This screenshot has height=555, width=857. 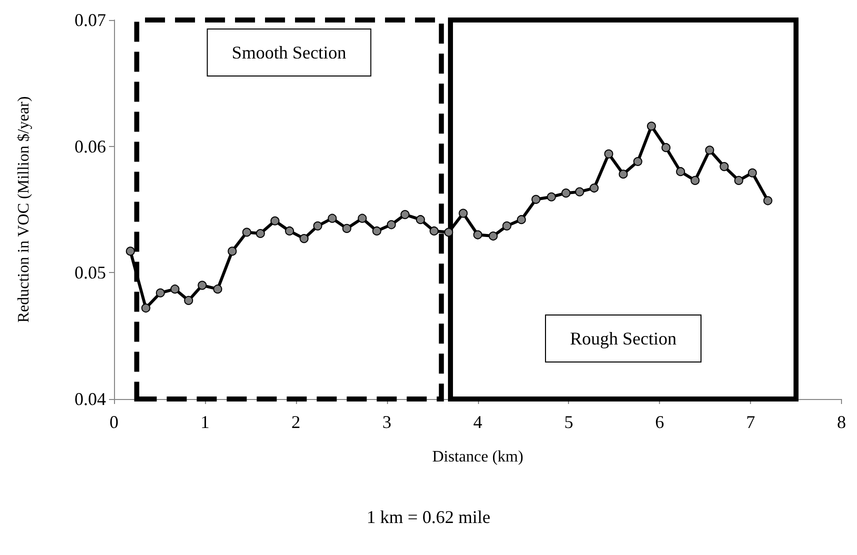 I want to click on x-axis-title: Distance (km), so click(x=478, y=457).